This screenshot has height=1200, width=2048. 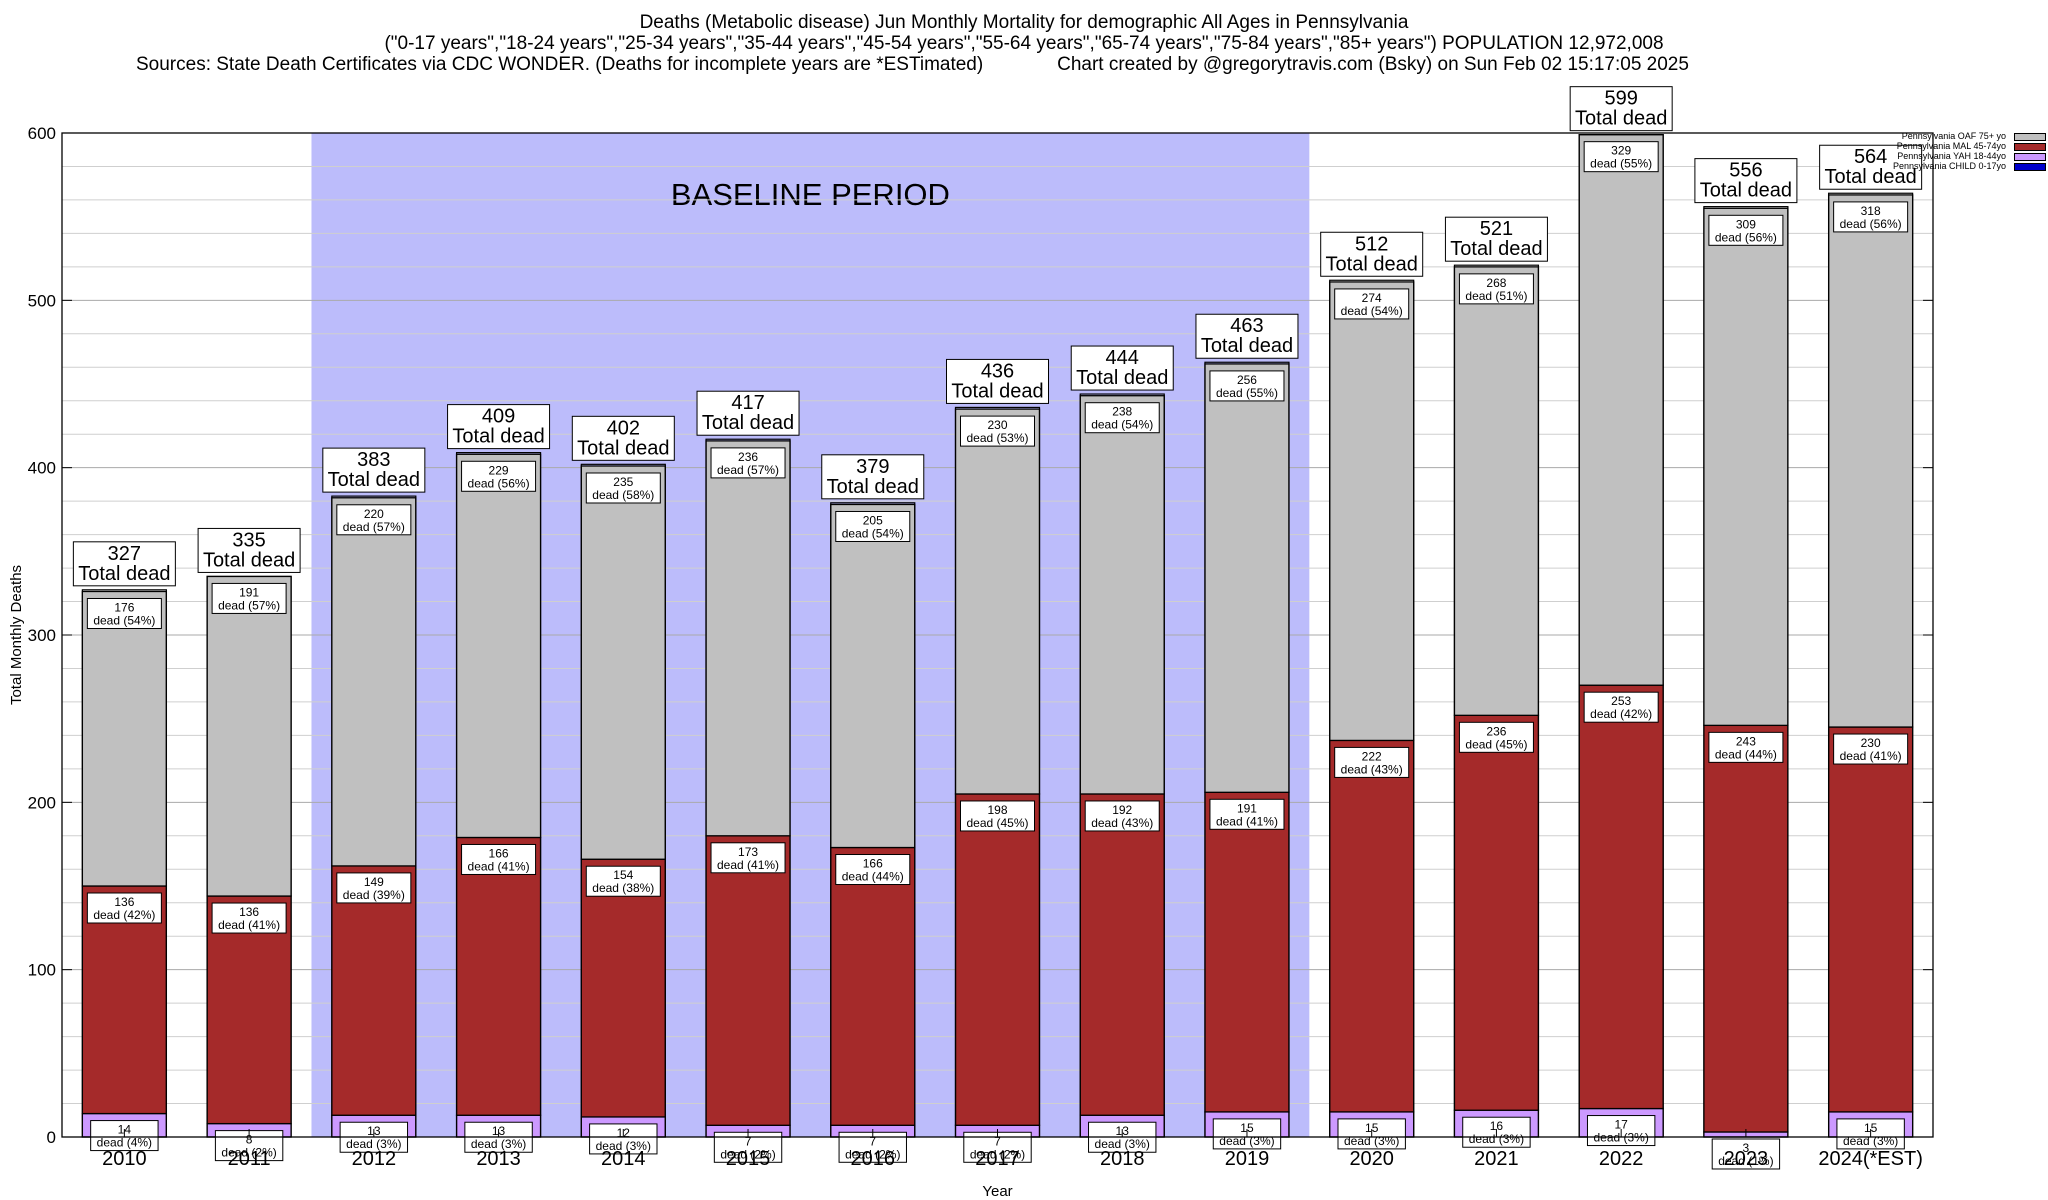 I want to click on seg-label-3-2013-line-1: dead (56%), so click(x=499, y=483).